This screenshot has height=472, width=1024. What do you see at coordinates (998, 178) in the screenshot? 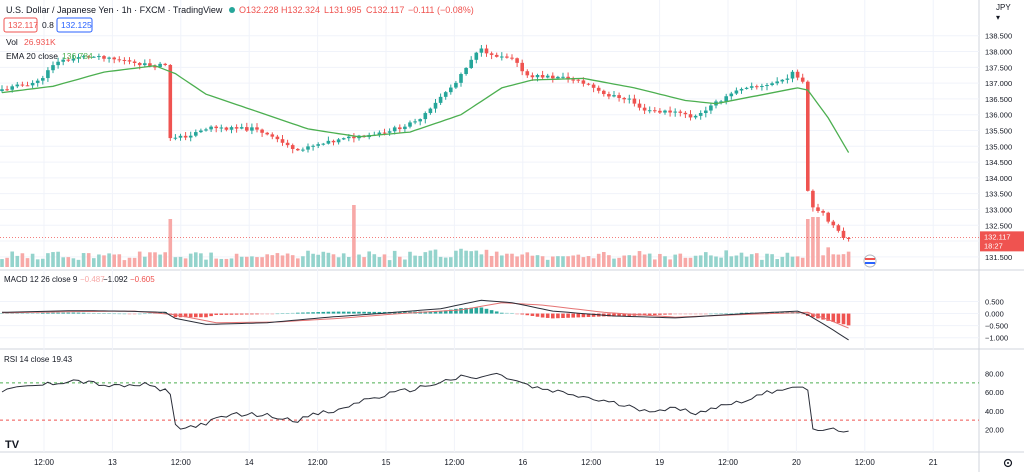
I see `price-tick-label: 134.000` at bounding box center [998, 178].